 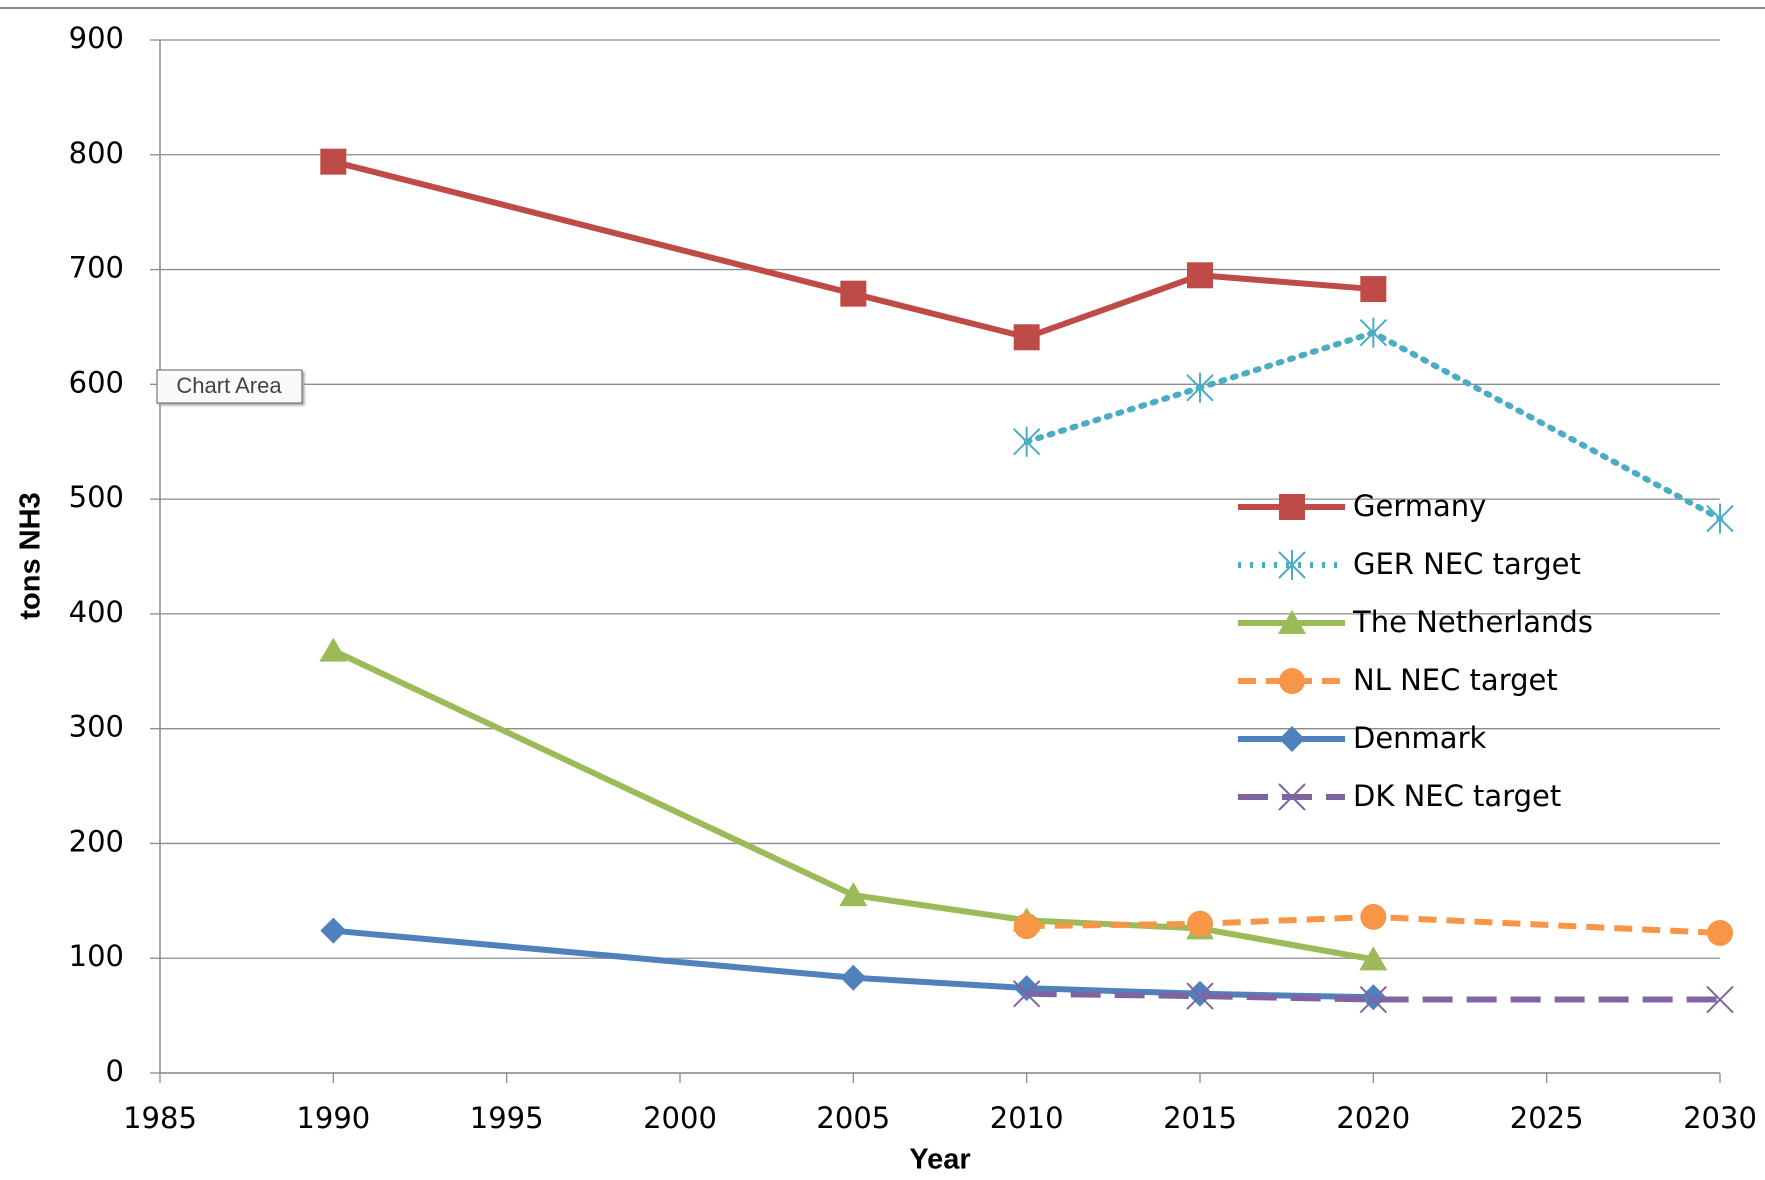 I want to click on y-tick-label: 400, so click(x=96, y=612).